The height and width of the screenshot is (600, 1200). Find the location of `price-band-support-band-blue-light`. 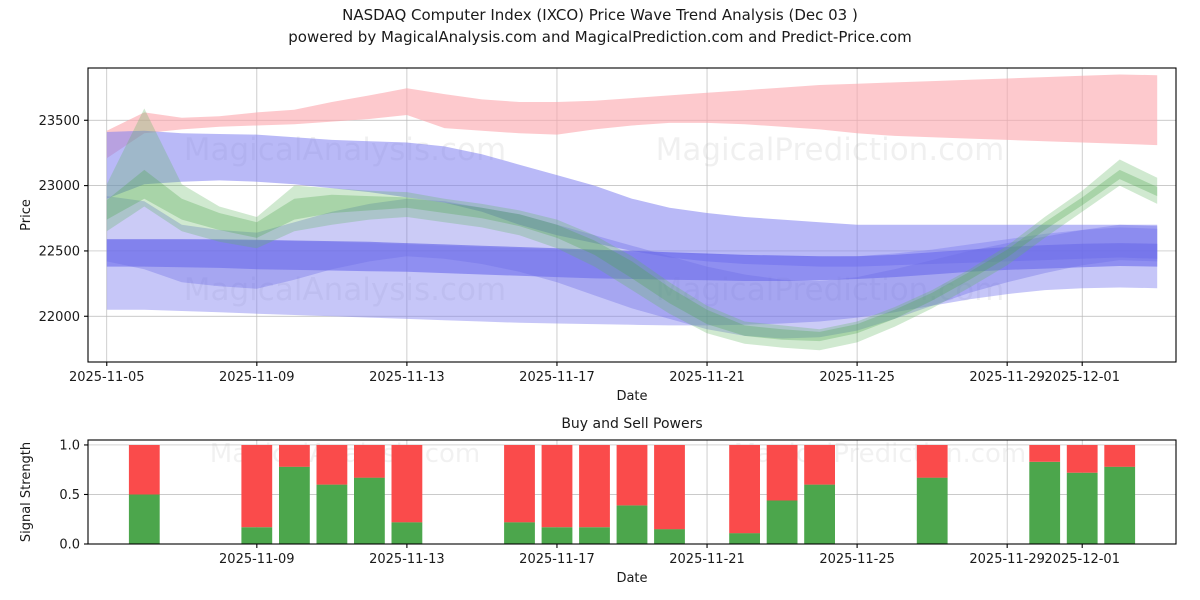

price-band-support-band-blue-light is located at coordinates (632, 276).